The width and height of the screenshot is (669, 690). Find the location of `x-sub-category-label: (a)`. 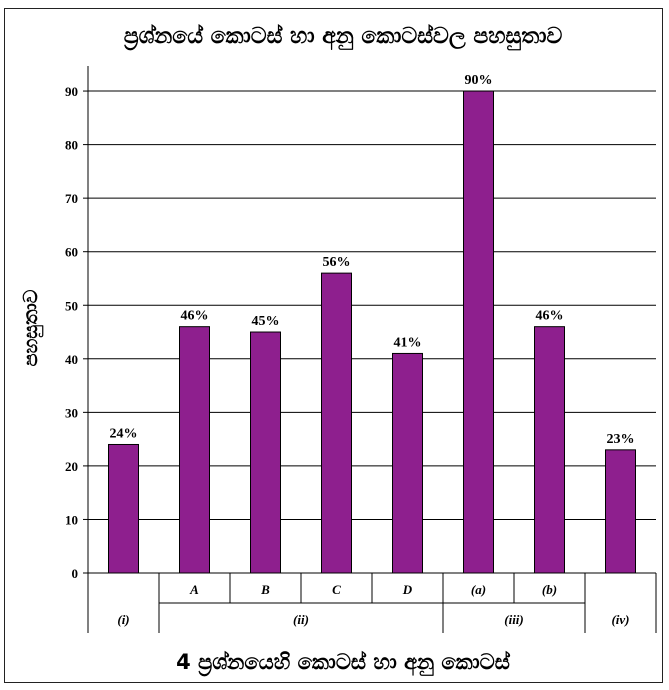

x-sub-category-label: (a) is located at coordinates (478, 589).